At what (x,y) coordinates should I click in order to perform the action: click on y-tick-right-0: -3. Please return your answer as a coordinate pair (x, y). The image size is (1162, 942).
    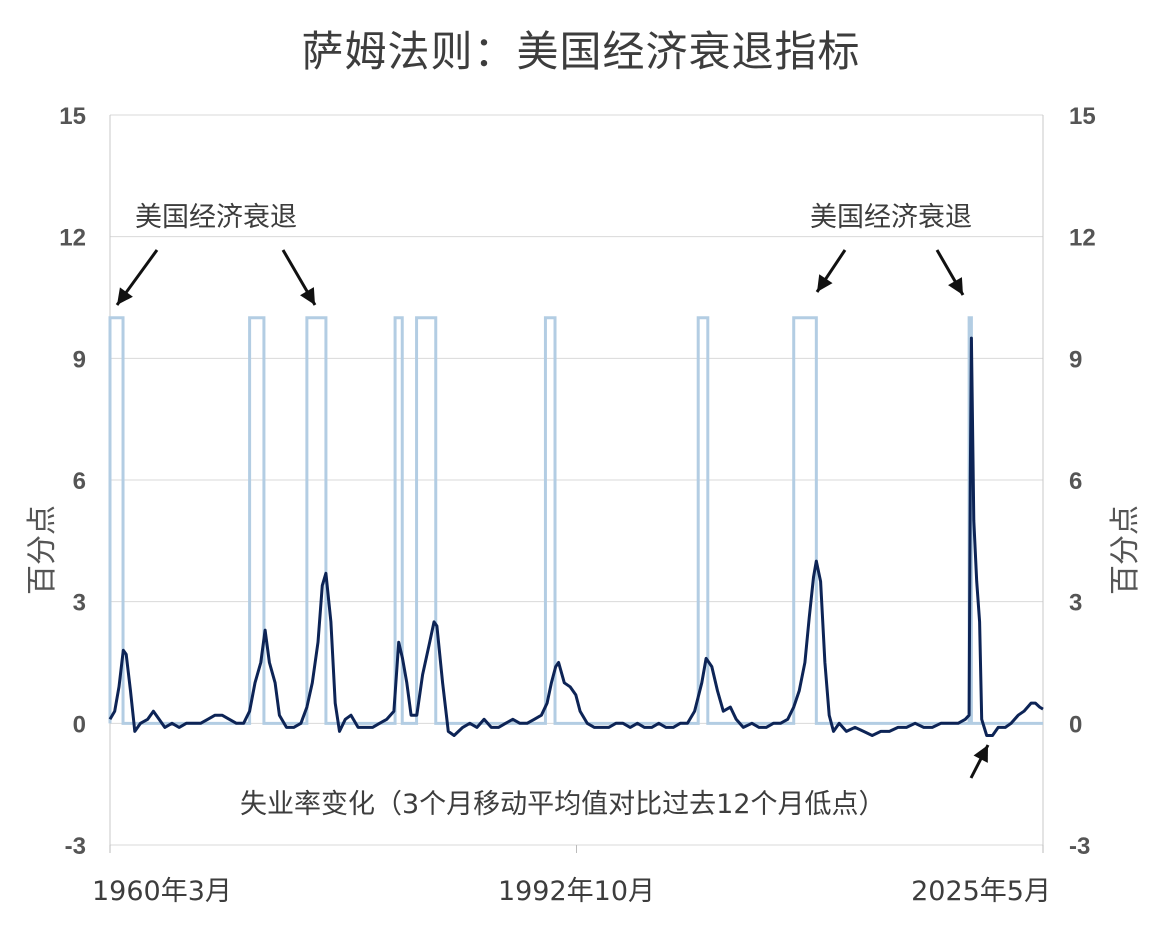
    Looking at the image, I should click on (1079, 846).